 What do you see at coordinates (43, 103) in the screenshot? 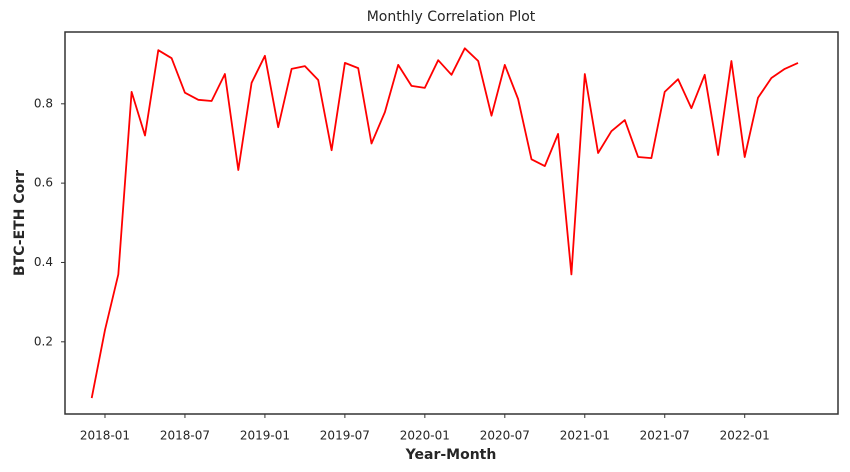
I see `y-tick-label: 0.8` at bounding box center [43, 103].